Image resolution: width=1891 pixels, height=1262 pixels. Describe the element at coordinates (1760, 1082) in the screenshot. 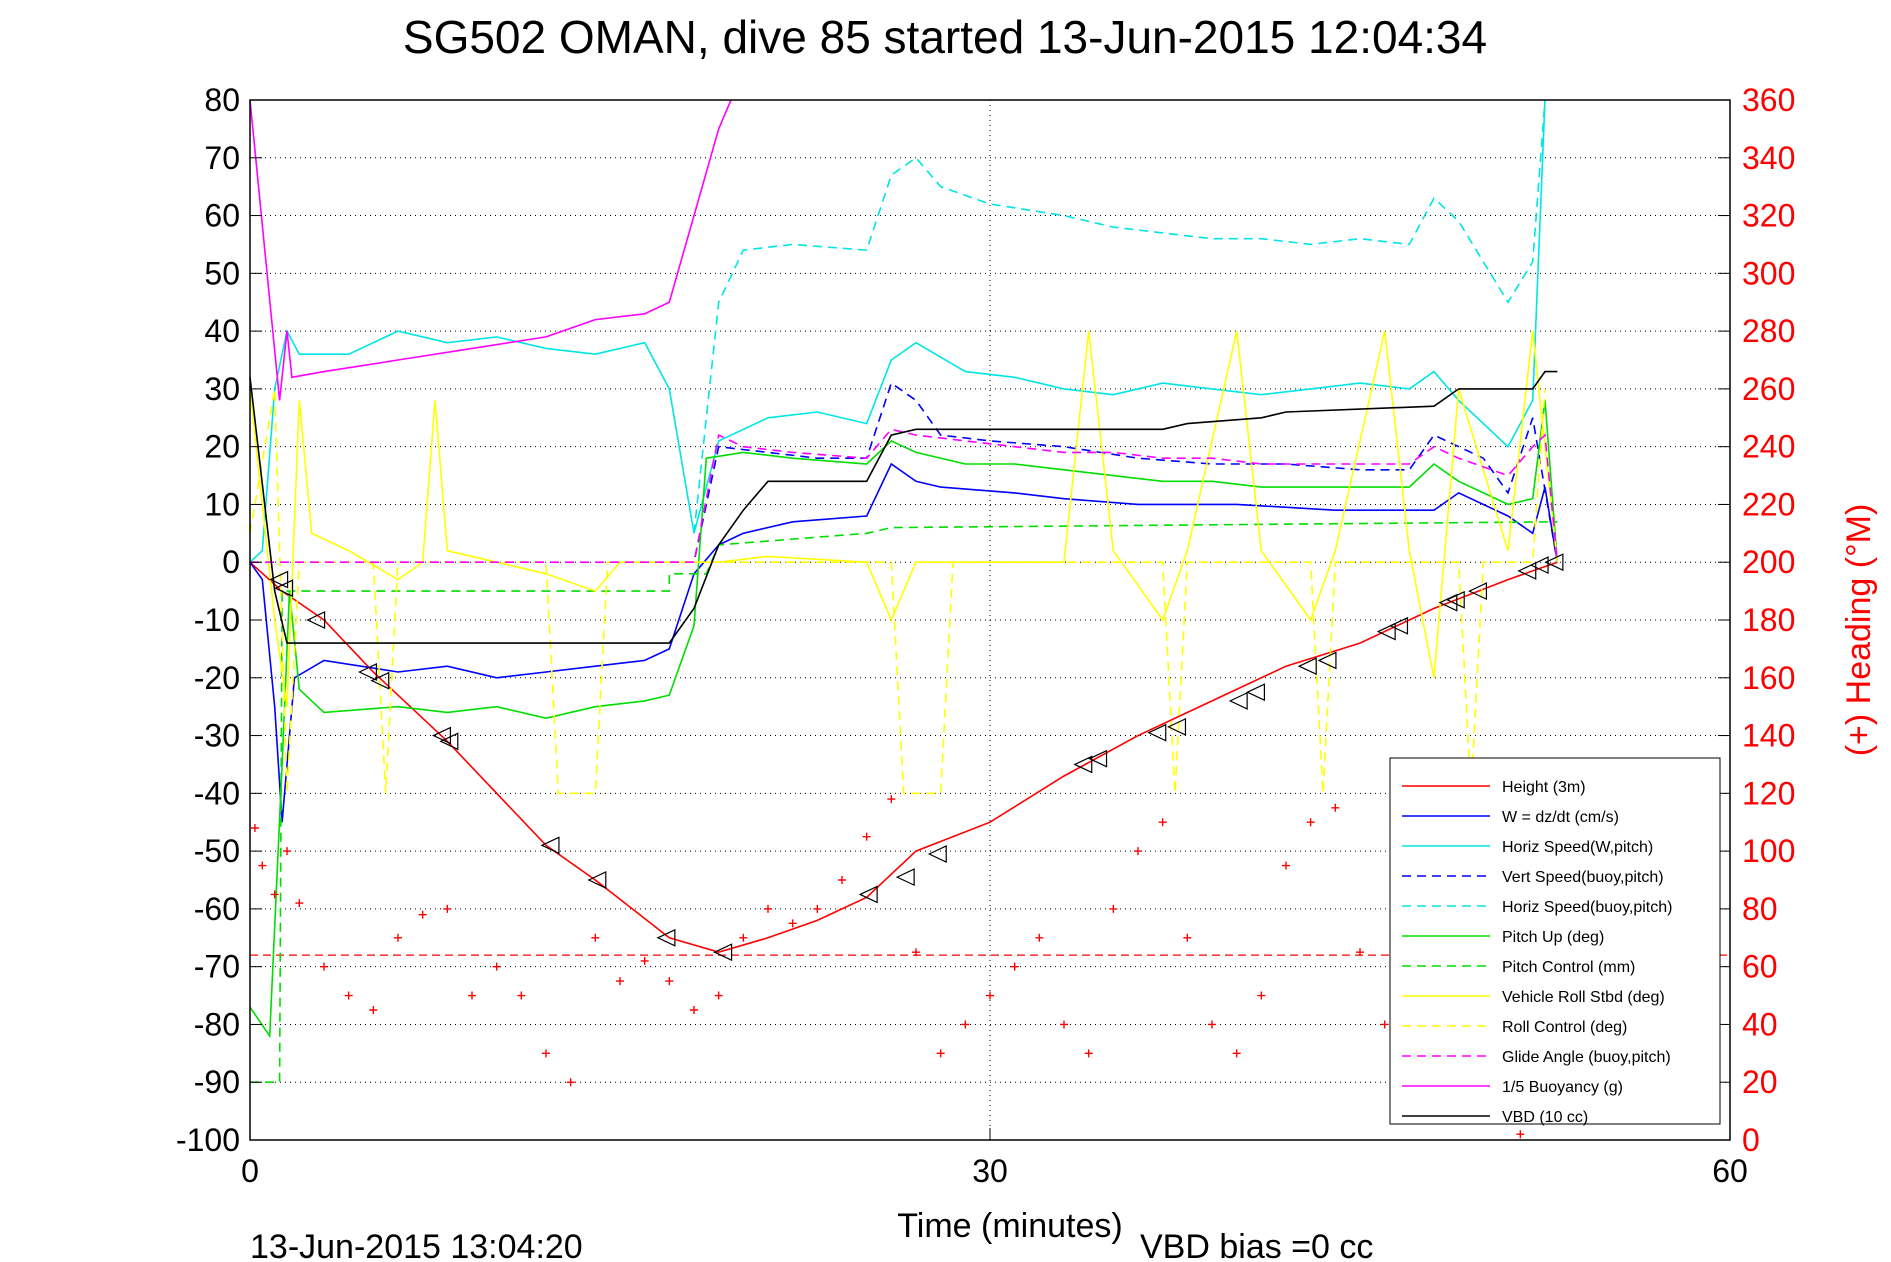

I see `y2-tick-label: 20` at that location.